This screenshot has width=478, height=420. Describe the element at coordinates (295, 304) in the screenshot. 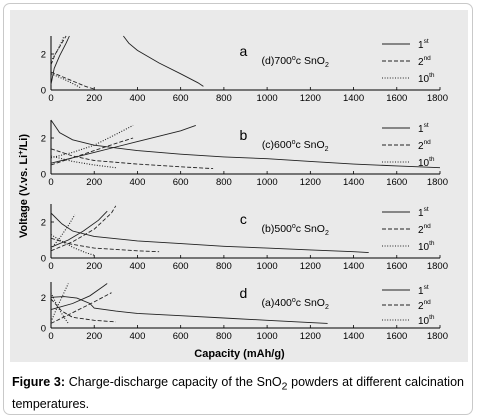

I see `panel-label: (a)400oc SnO2` at that location.